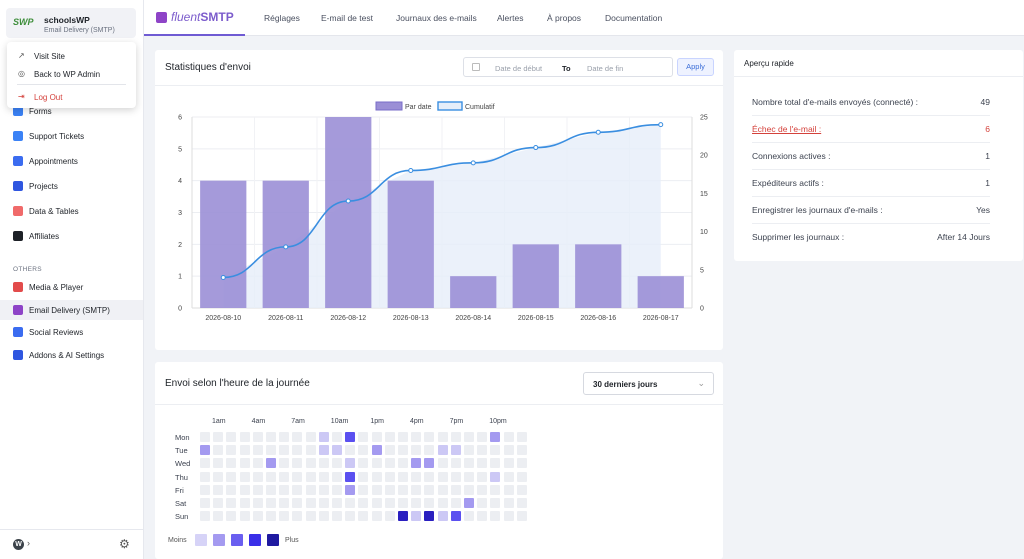 This screenshot has height=559, width=1024. What do you see at coordinates (605, 68) in the screenshot?
I see `date-end-field: Date de fin` at bounding box center [605, 68].